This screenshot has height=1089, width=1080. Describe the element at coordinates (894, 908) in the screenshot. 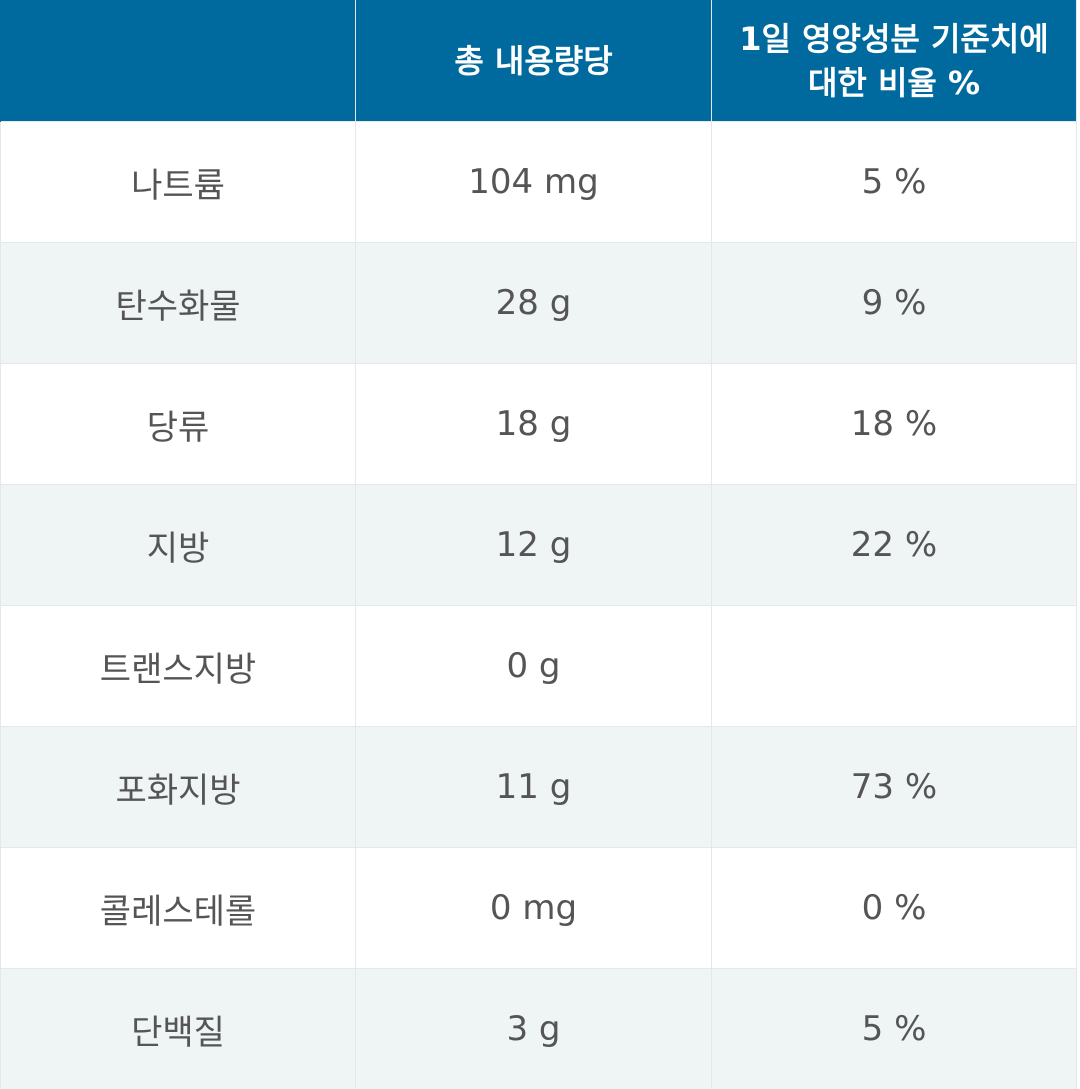

I see `nutrient-daily-value: 0 %` at that location.